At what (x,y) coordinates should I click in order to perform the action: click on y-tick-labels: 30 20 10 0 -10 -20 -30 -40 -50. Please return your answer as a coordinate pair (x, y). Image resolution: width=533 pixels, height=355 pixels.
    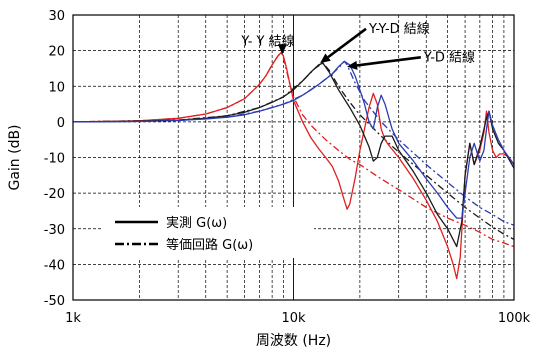
    Looking at the image, I should click on (54, 159).